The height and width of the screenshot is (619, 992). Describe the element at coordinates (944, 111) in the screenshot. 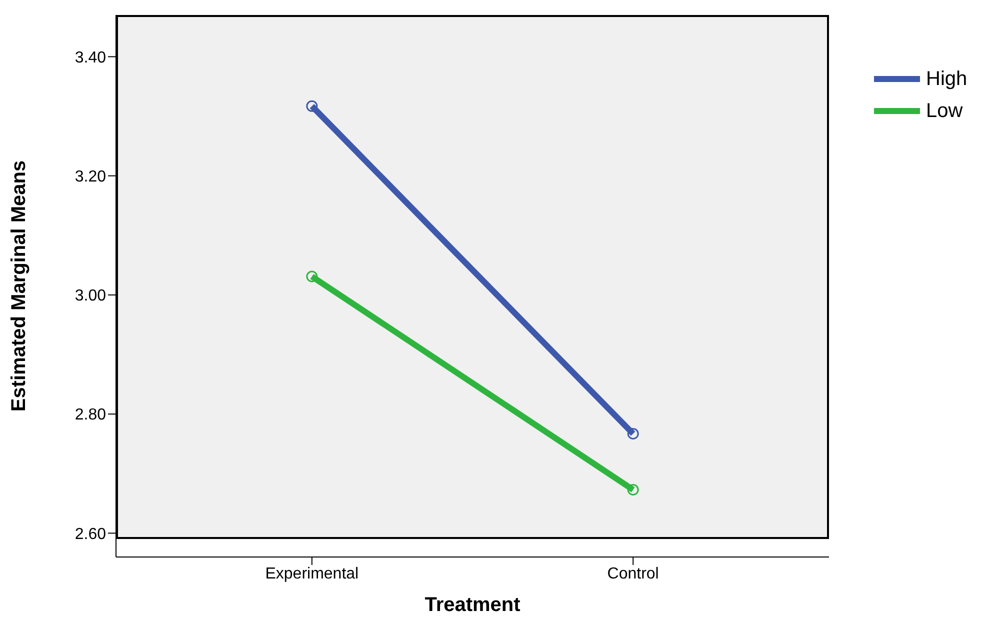

I see `legend-label: Low` at that location.